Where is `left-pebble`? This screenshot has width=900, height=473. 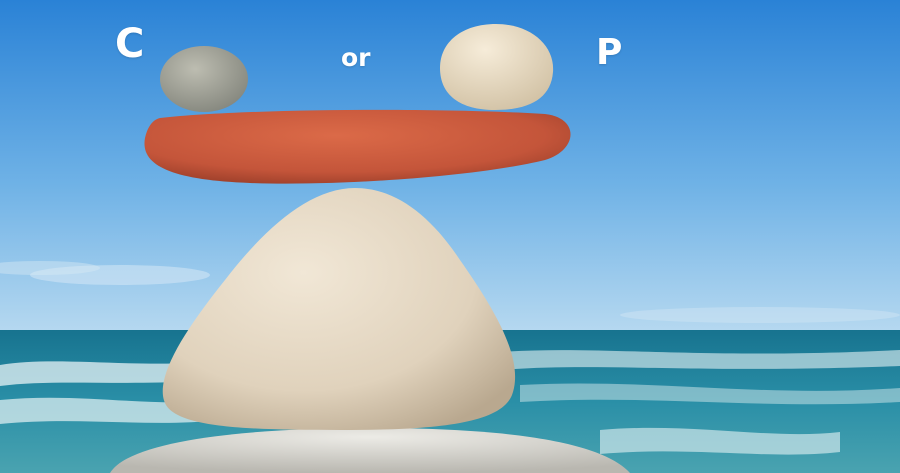
left-pebble is located at coordinates (204, 79).